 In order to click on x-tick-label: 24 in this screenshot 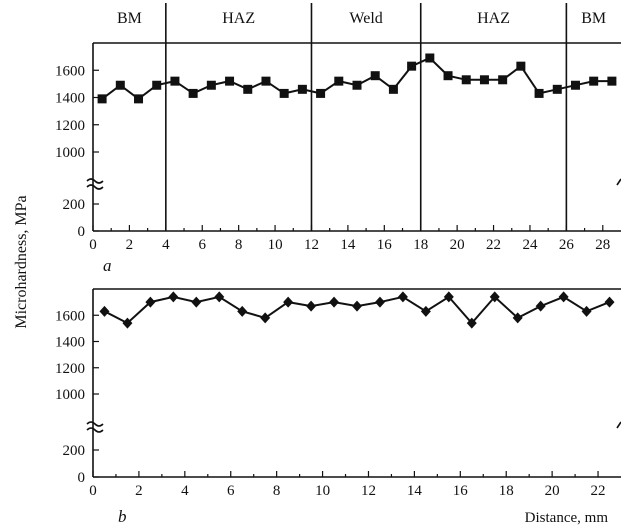, I will do `click(530, 245)`.